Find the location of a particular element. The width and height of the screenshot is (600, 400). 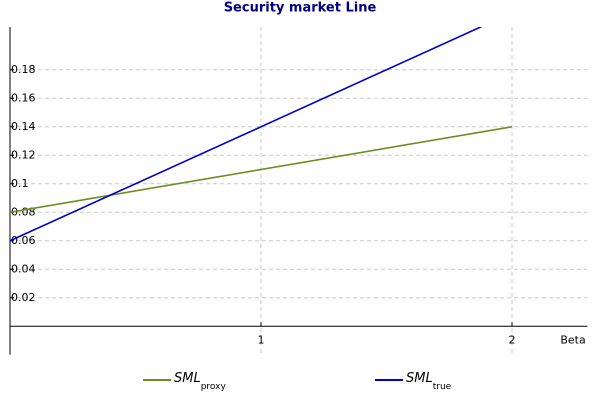

chart-title: Security market Line is located at coordinates (300, 8).